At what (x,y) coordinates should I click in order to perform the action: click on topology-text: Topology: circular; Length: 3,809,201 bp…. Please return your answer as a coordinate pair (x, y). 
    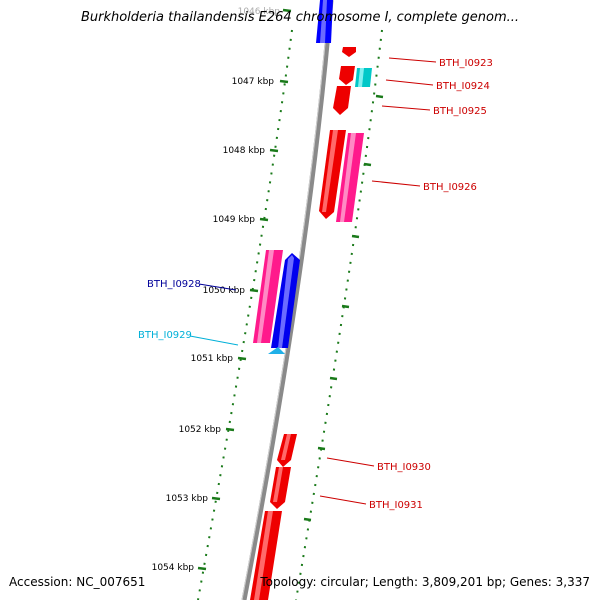
    Looking at the image, I should click on (425, 582).